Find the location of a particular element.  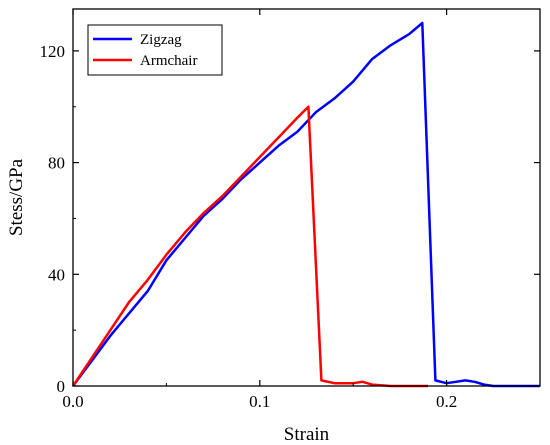

y-axis-label: Stess/GPa is located at coordinates (16, 197).